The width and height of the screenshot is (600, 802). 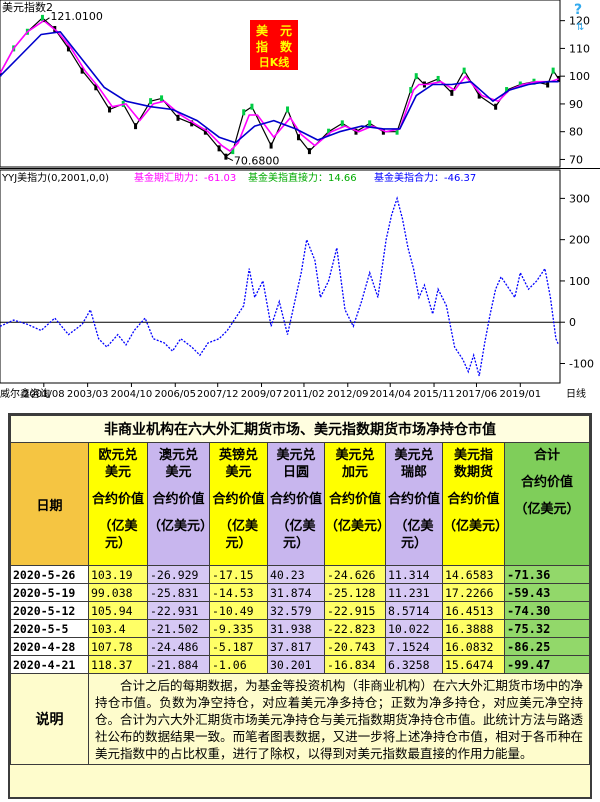 I want to click on date-tick-label: 2012/09, so click(x=348, y=394).